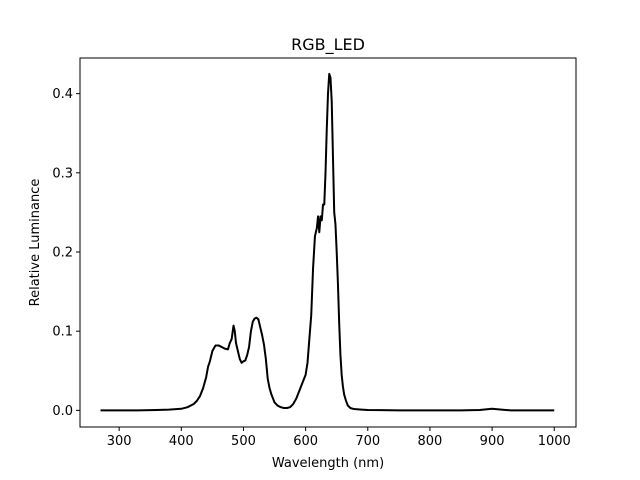  I want to click on y-axis: 0.0 0.1 0.2 0.3 0.4, so click(66, 253).